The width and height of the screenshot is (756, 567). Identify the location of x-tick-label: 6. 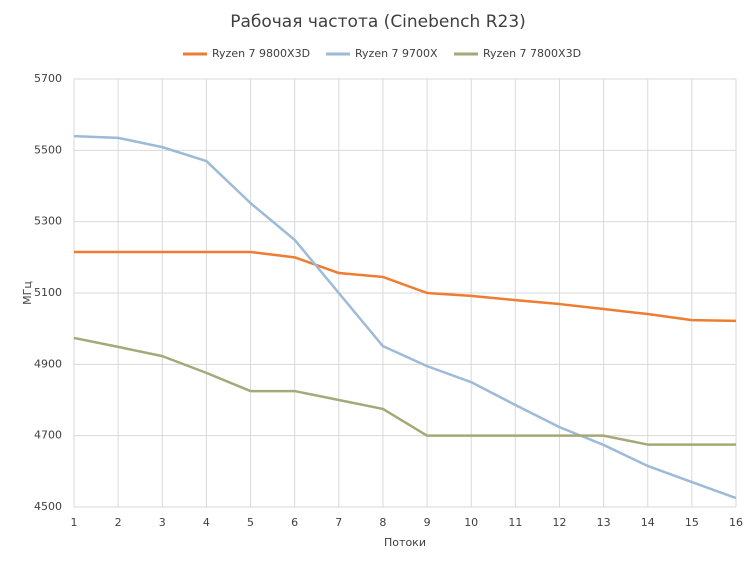
(294, 522).